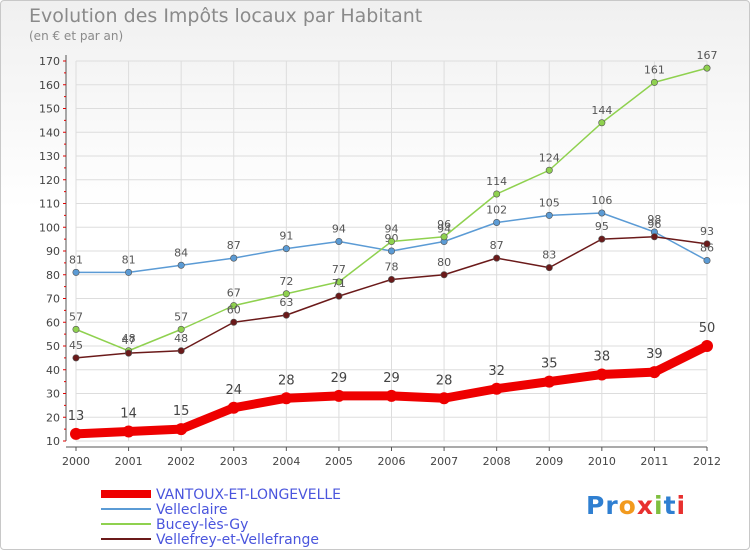 The width and height of the screenshot is (750, 550). Describe the element at coordinates (49, 156) in the screenshot. I see `y-tick-label: 130` at that location.